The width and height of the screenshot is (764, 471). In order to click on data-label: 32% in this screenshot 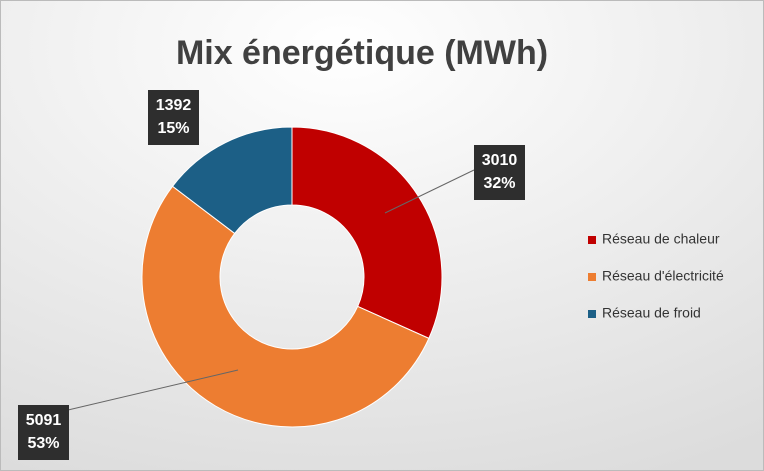, I will do `click(499, 183)`.